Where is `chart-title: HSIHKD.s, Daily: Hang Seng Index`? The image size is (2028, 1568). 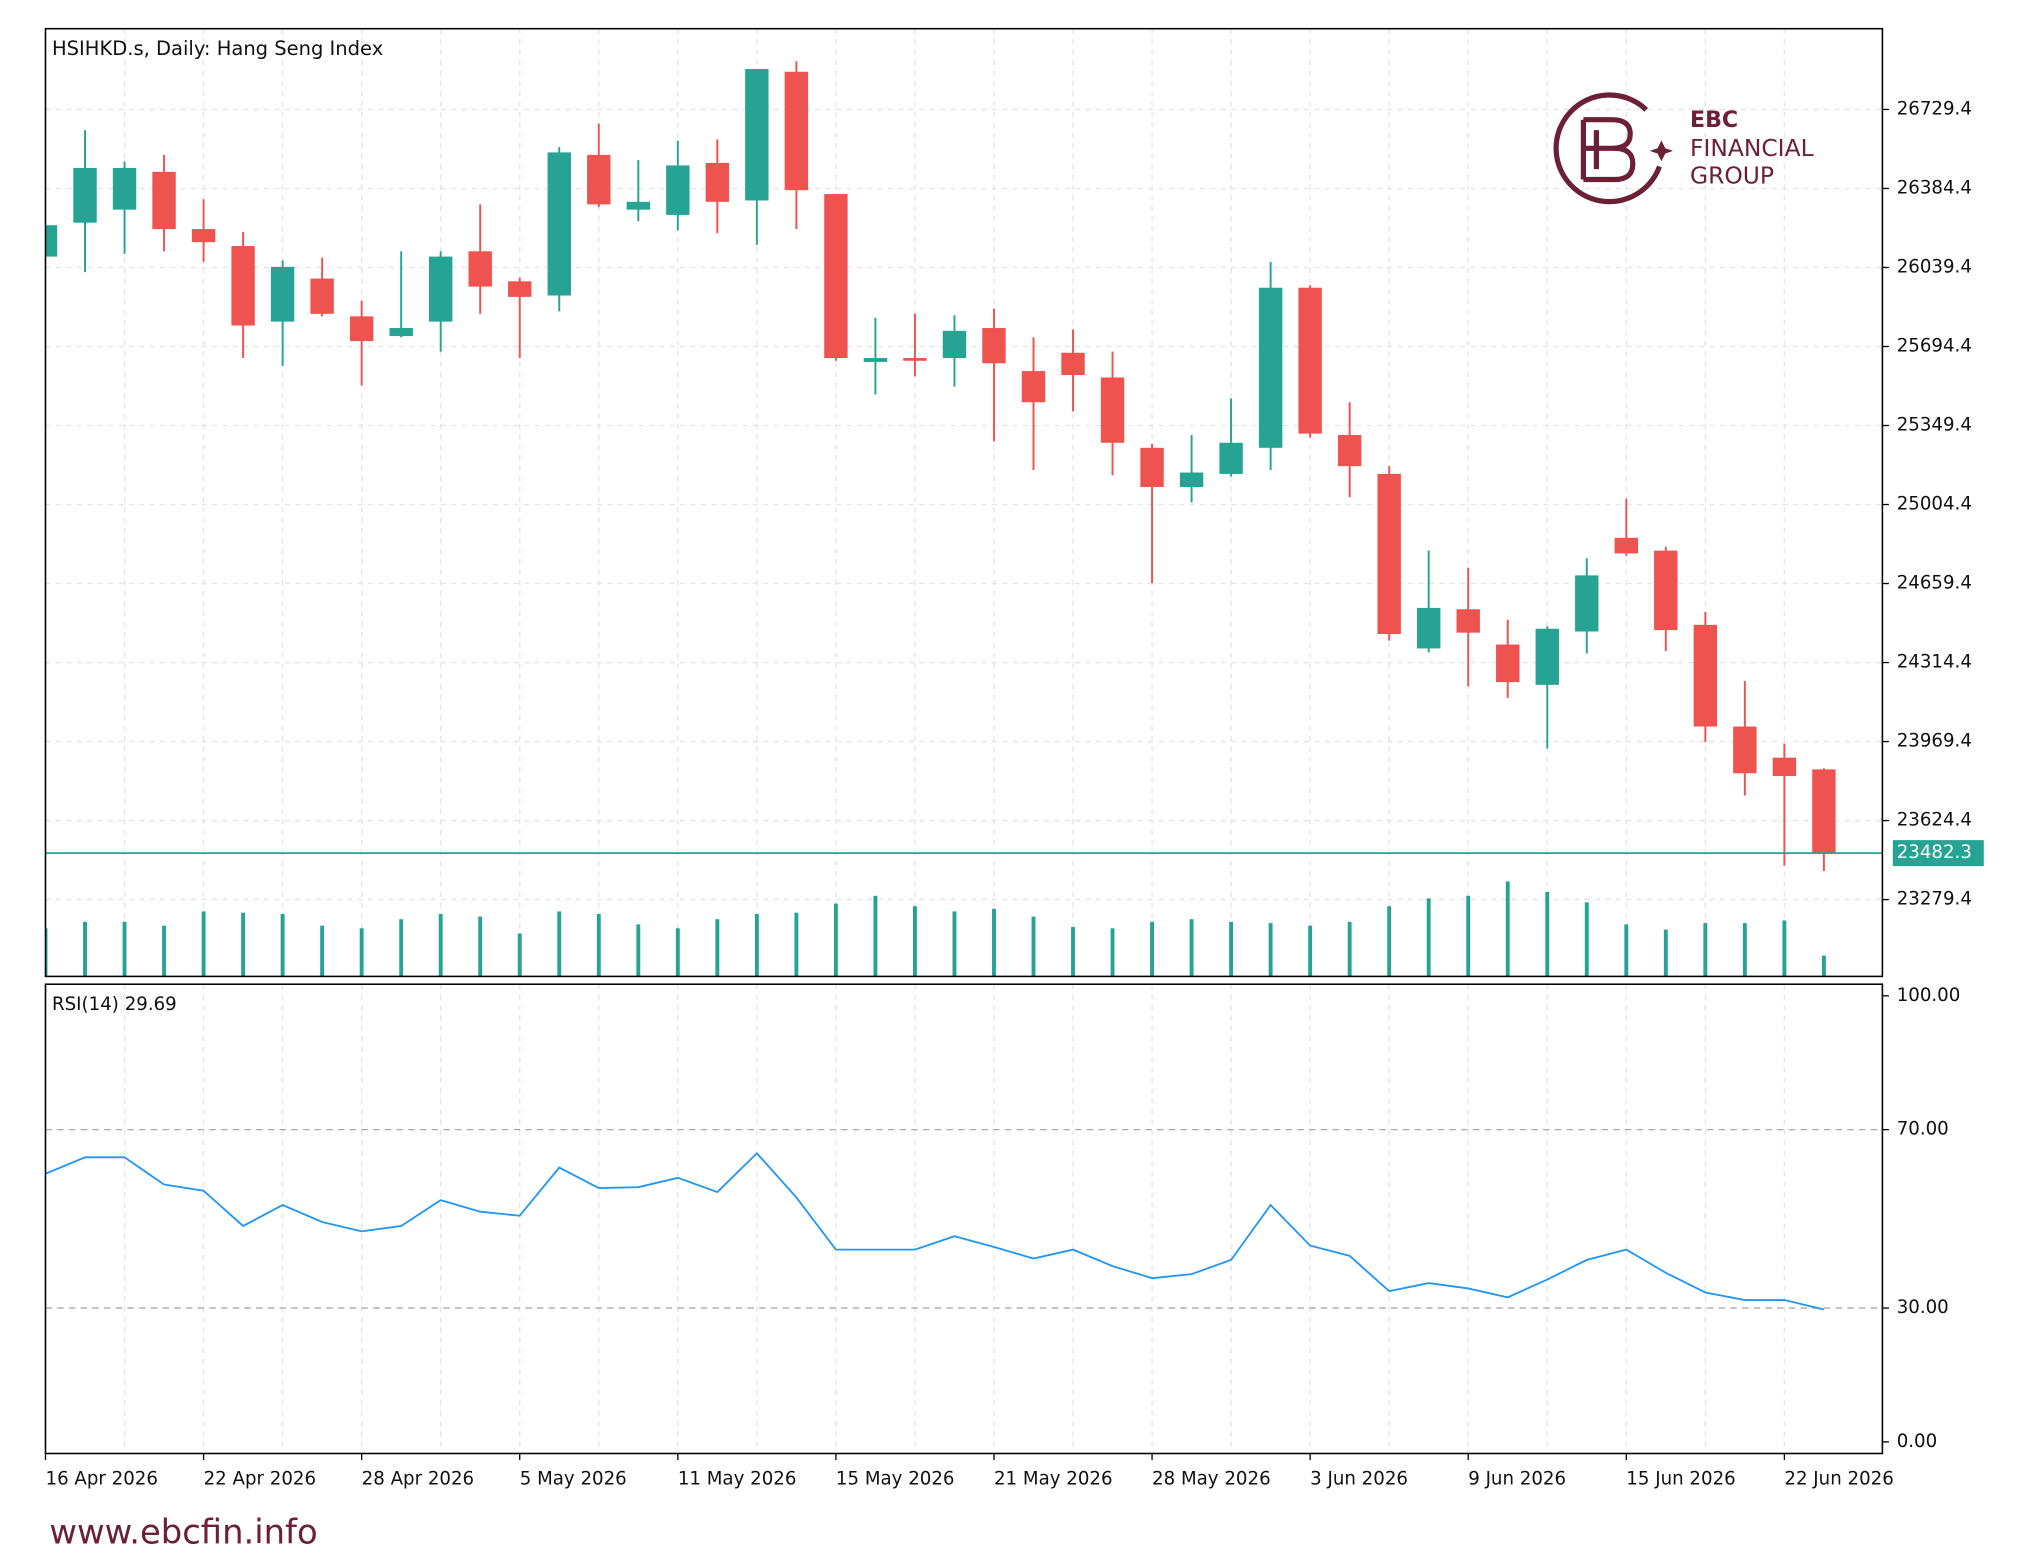 chart-title: HSIHKD.s, Daily: Hang Seng Index is located at coordinates (217, 48).